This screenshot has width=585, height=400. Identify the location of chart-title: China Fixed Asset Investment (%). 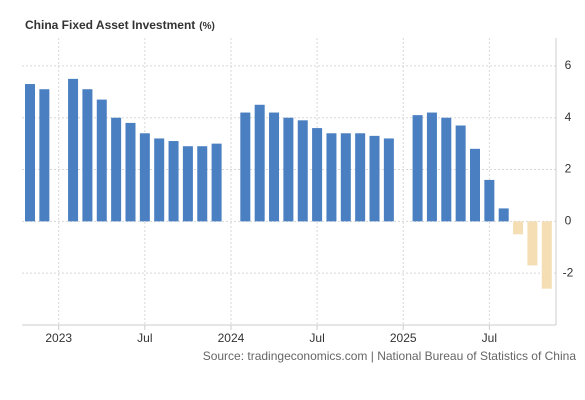
(120, 25).